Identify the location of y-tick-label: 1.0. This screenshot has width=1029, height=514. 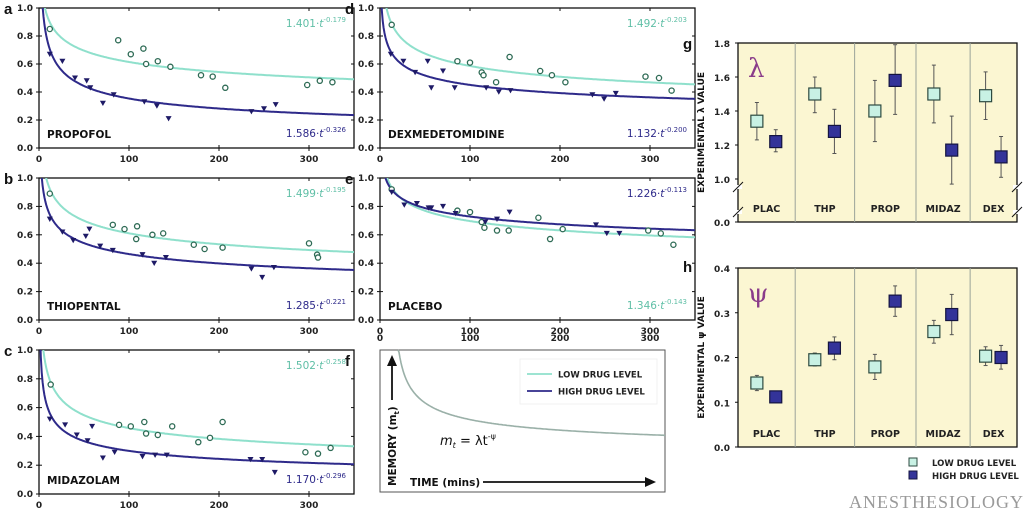
(366, 9).